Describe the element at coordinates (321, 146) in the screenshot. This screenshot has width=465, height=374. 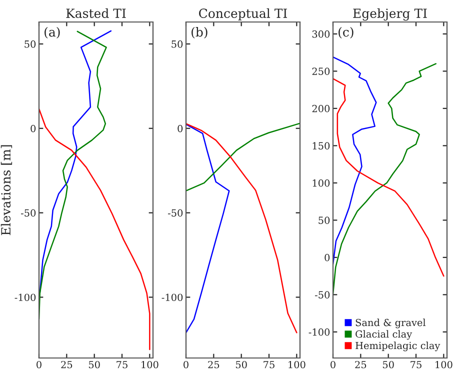
I see `y-tick-label: 150` at that location.